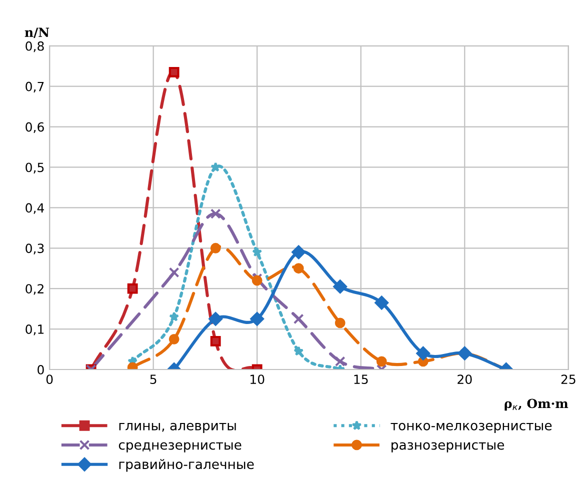  Describe the element at coordinates (37, 33) in the screenshot. I see `y-axis-title: n/N` at that location.